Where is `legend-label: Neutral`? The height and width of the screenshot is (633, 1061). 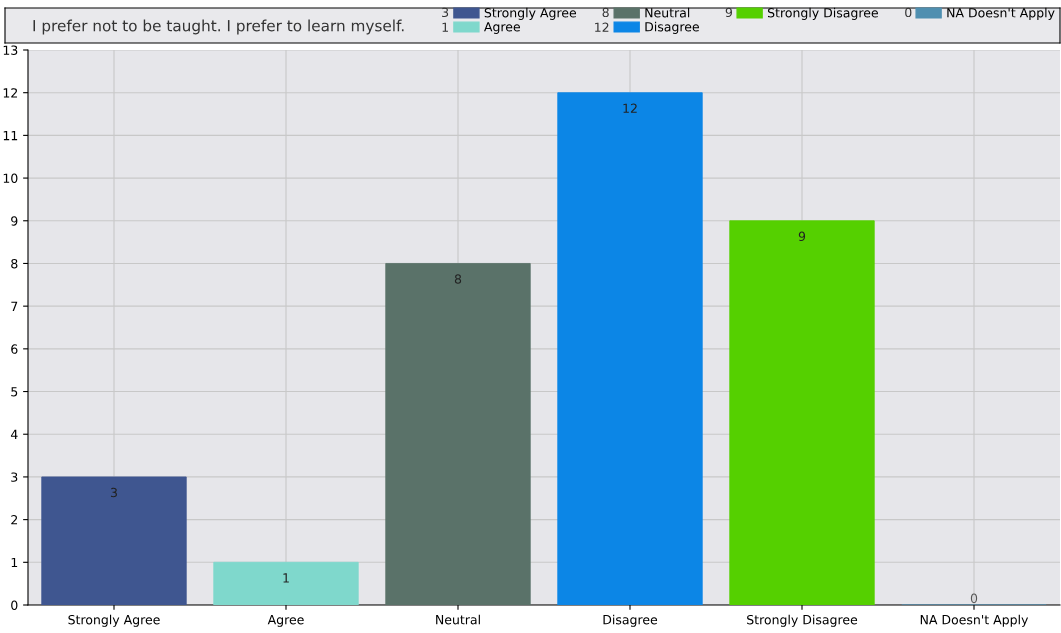
legend-label: Neutral is located at coordinates (667, 12).